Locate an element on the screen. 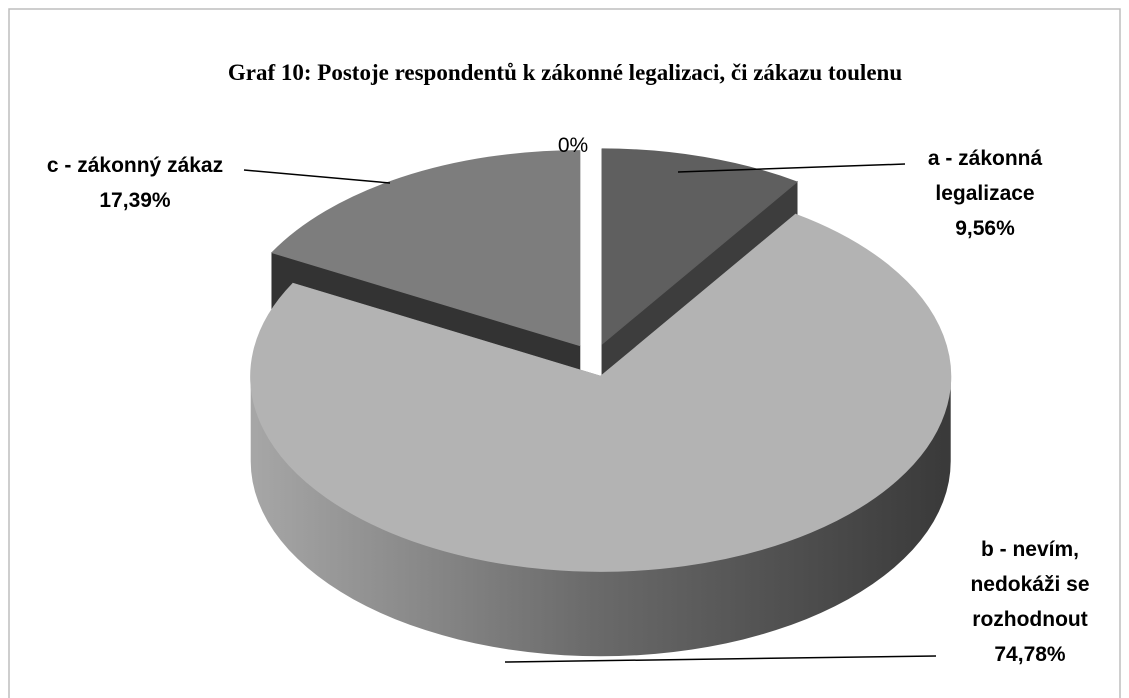  data-label: 0% is located at coordinates (573, 145).